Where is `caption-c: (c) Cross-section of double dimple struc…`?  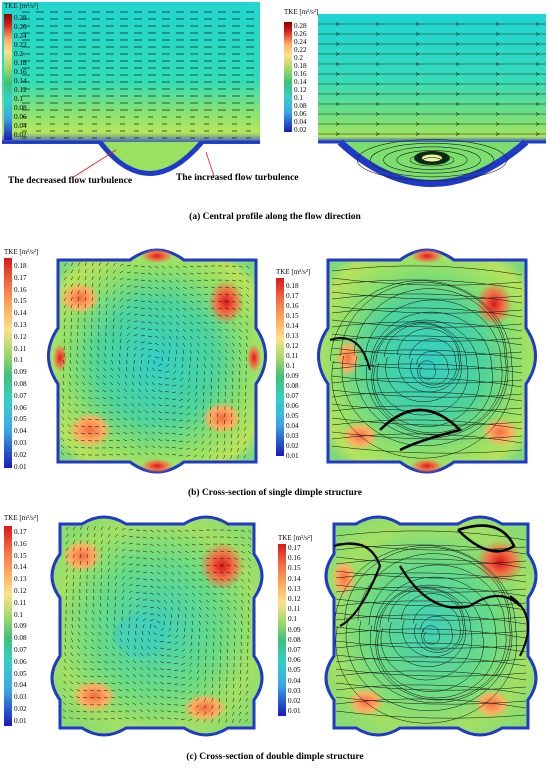 caption-c: (c) Cross-section of double dimple struc… is located at coordinates (275, 757).